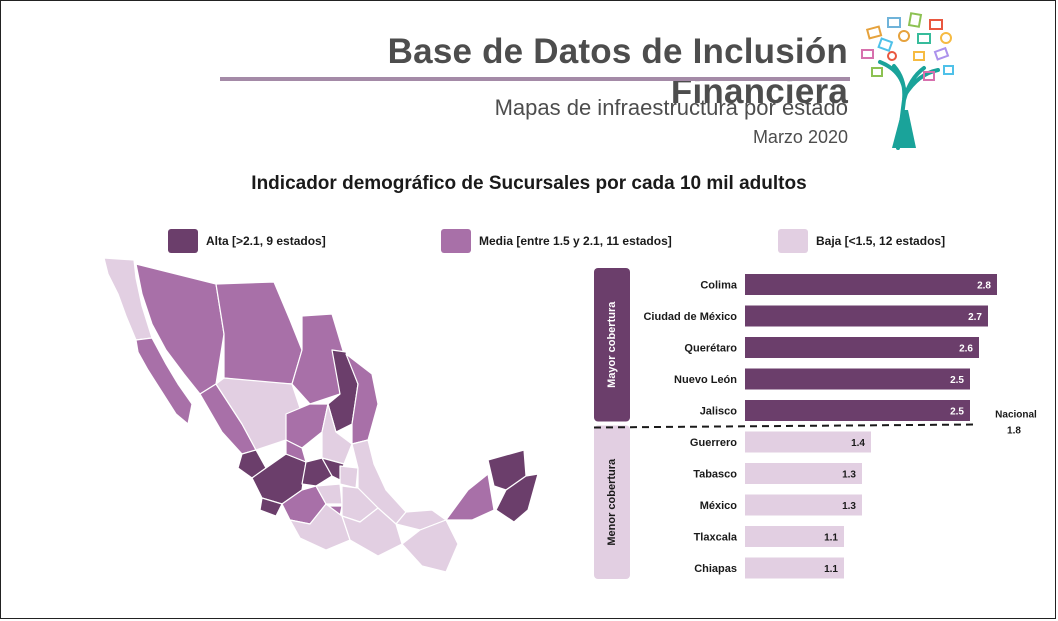  I want to click on group-label-mayor-cobertura: Mayor cobertura, so click(612, 344).